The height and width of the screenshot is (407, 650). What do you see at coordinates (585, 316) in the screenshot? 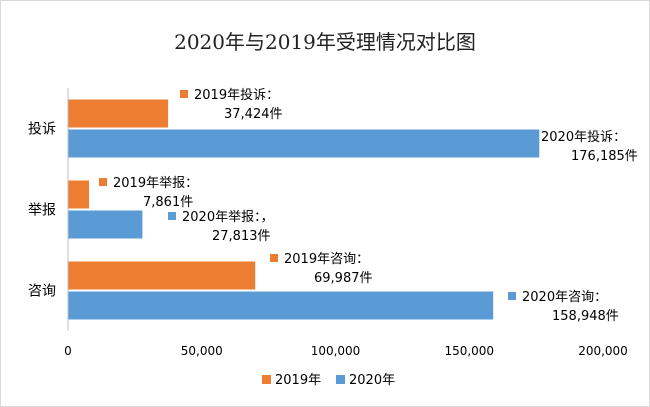
I see `data-label-line2: 158,948件` at bounding box center [585, 316].